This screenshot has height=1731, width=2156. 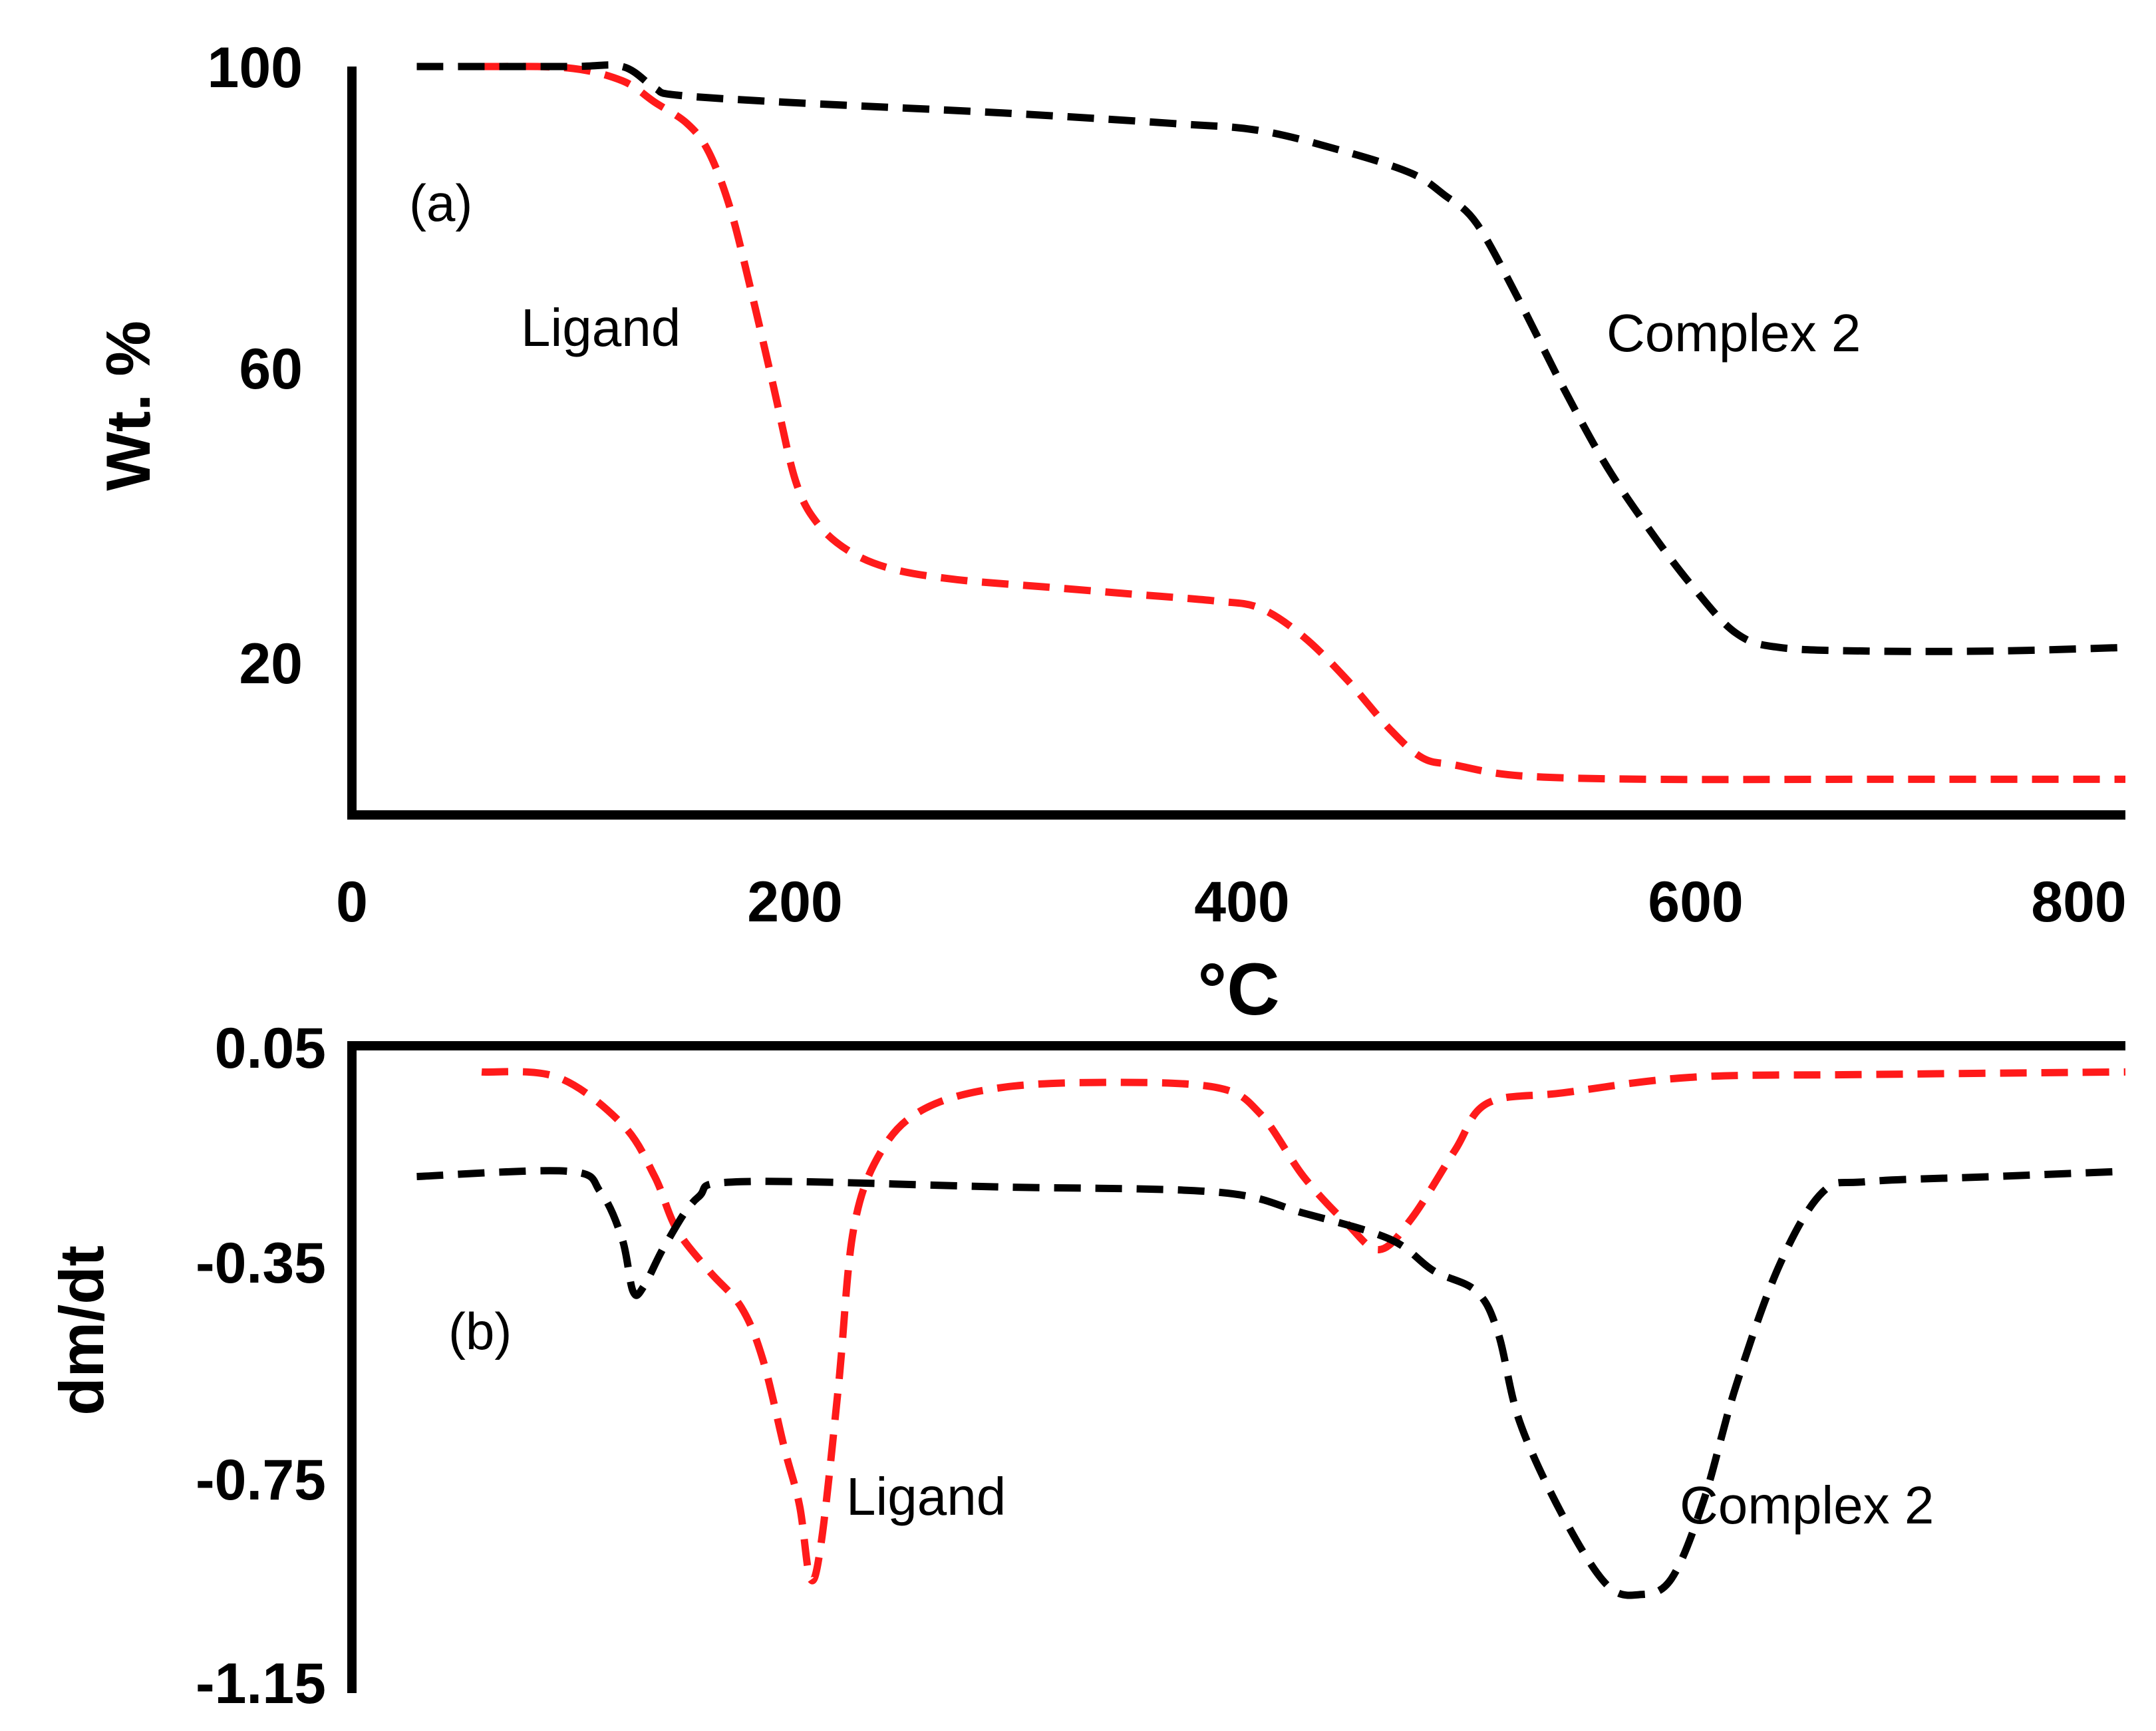 I want to click on dtg-y-tick: -0.35, so click(x=261, y=1263).